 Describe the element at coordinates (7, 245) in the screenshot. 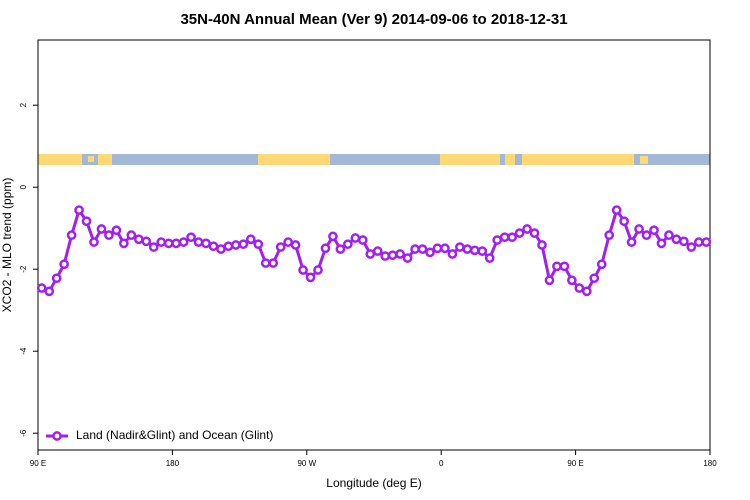

I see `y-axis-label: XCO2 - MLO trend (ppm)` at that location.